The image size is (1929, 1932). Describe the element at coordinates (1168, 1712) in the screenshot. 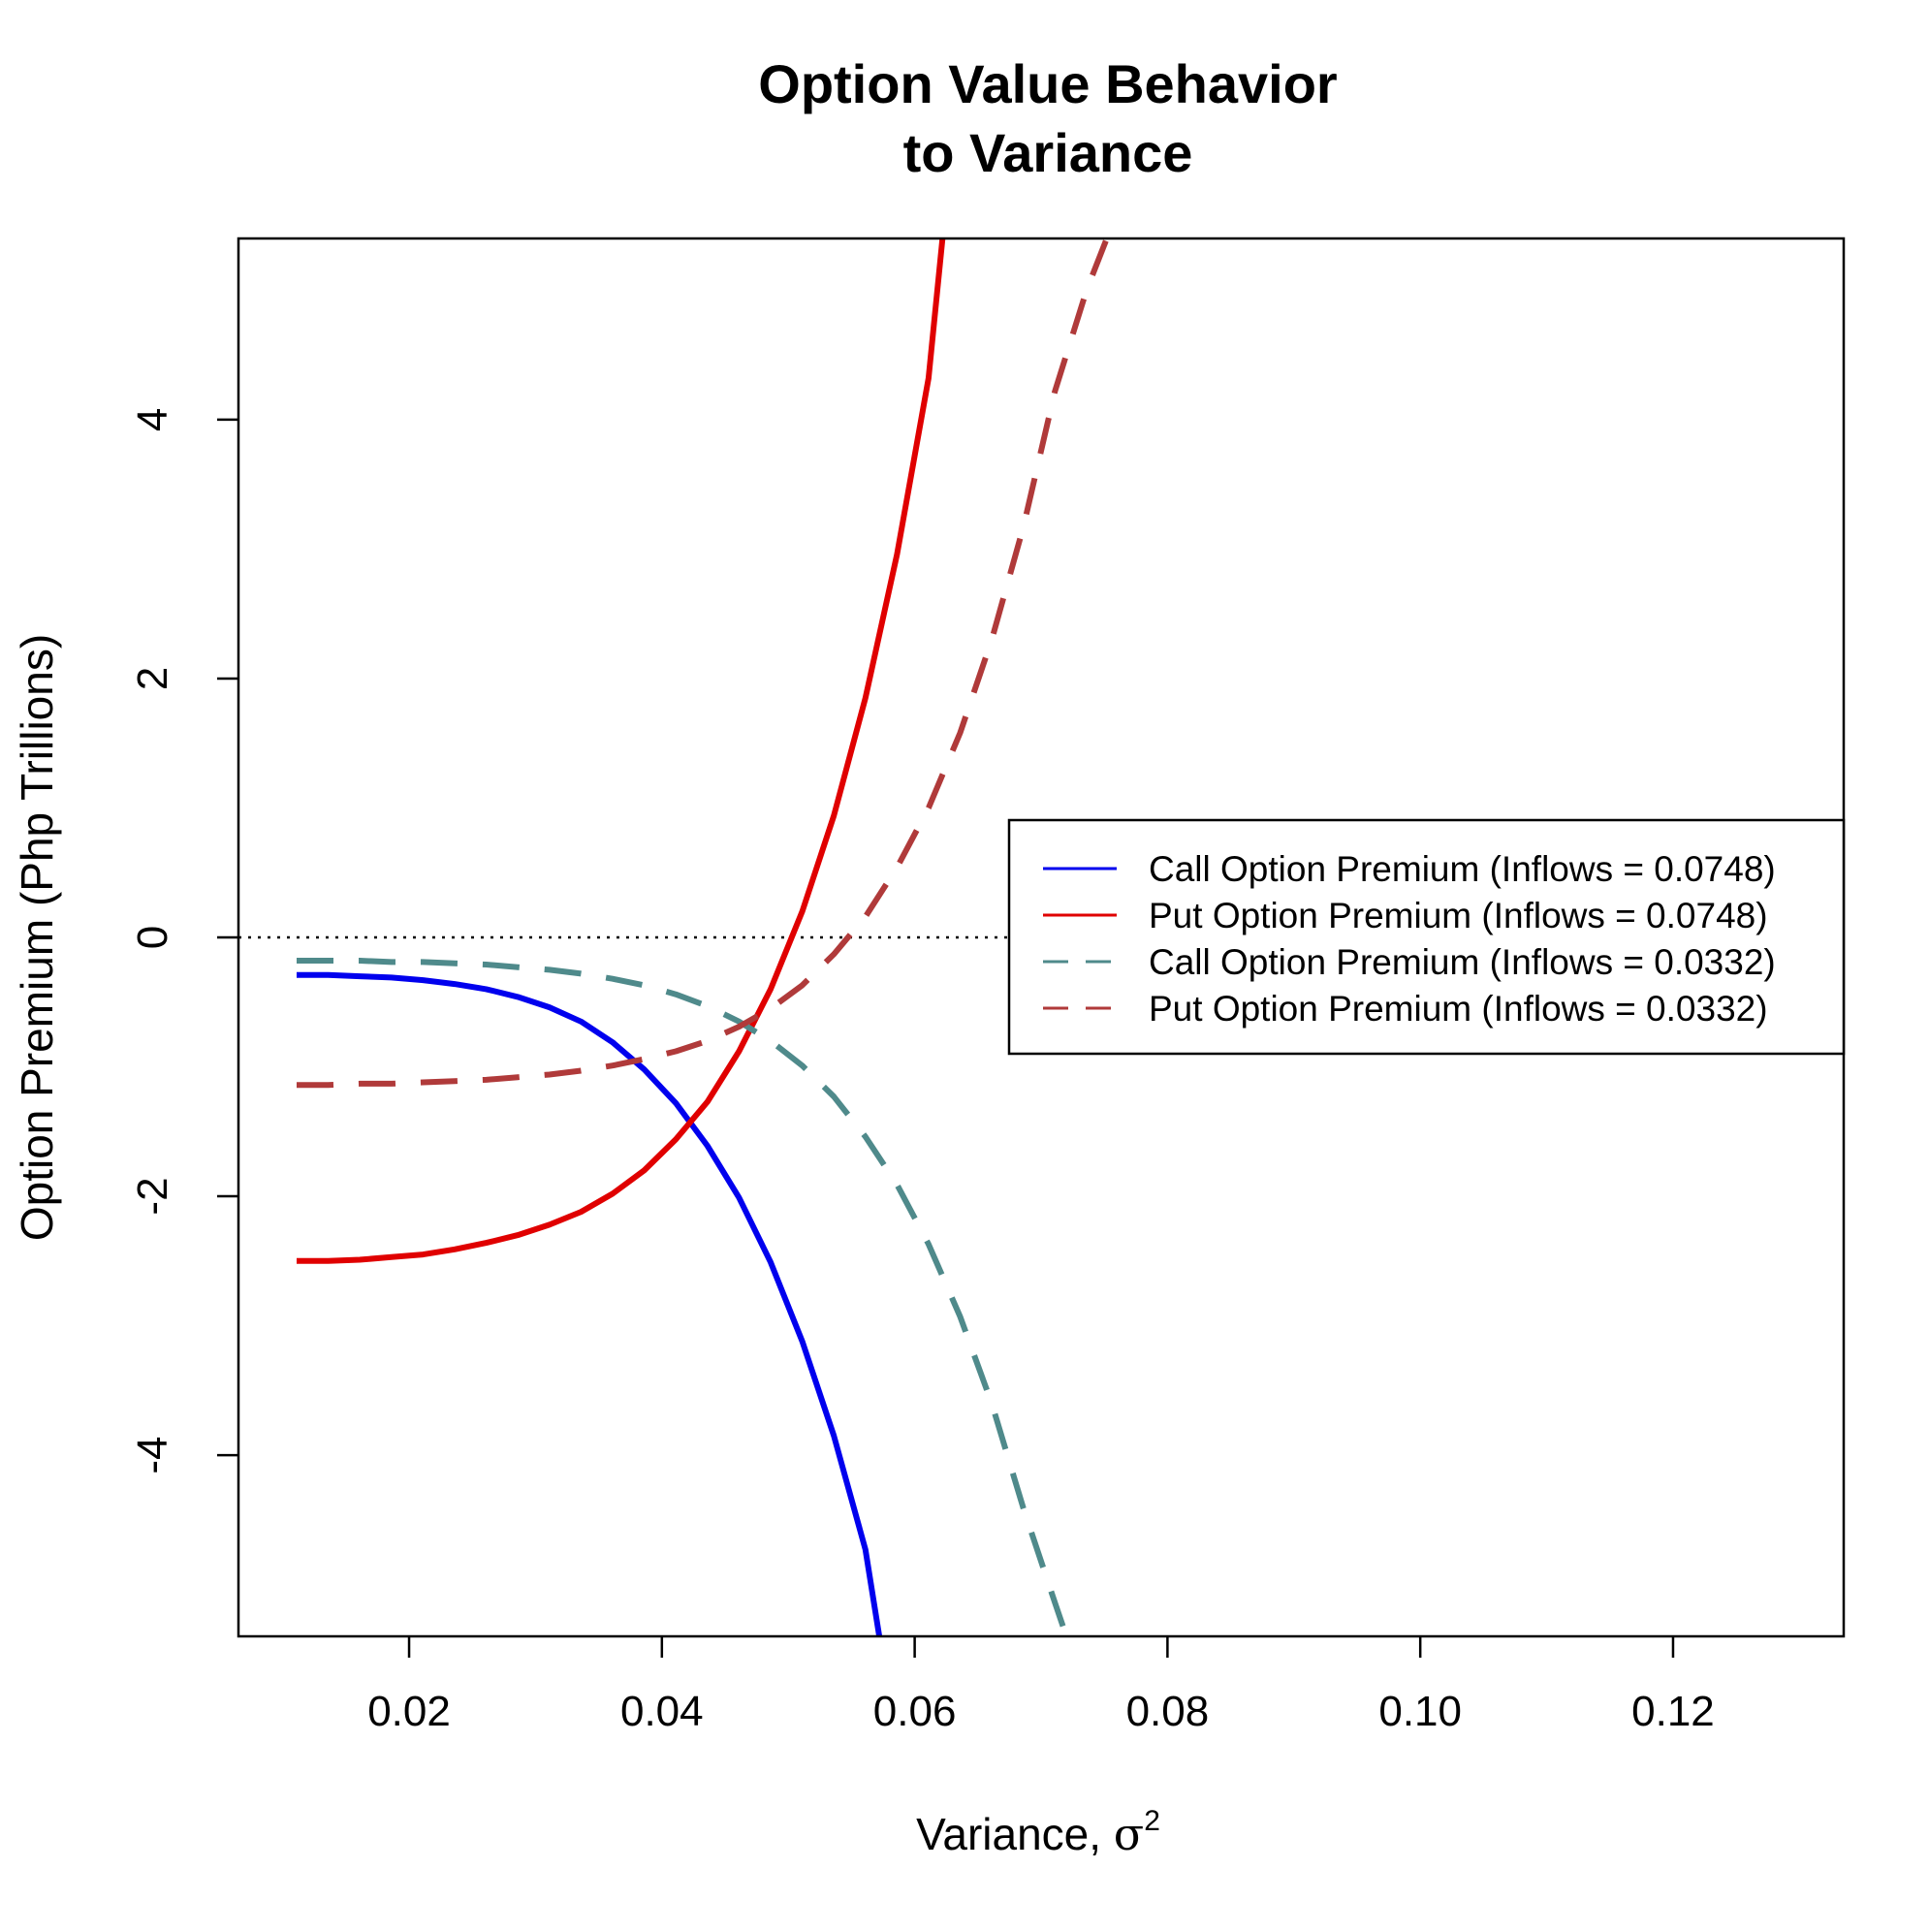

I see `x-tick-label: 0.08` at that location.